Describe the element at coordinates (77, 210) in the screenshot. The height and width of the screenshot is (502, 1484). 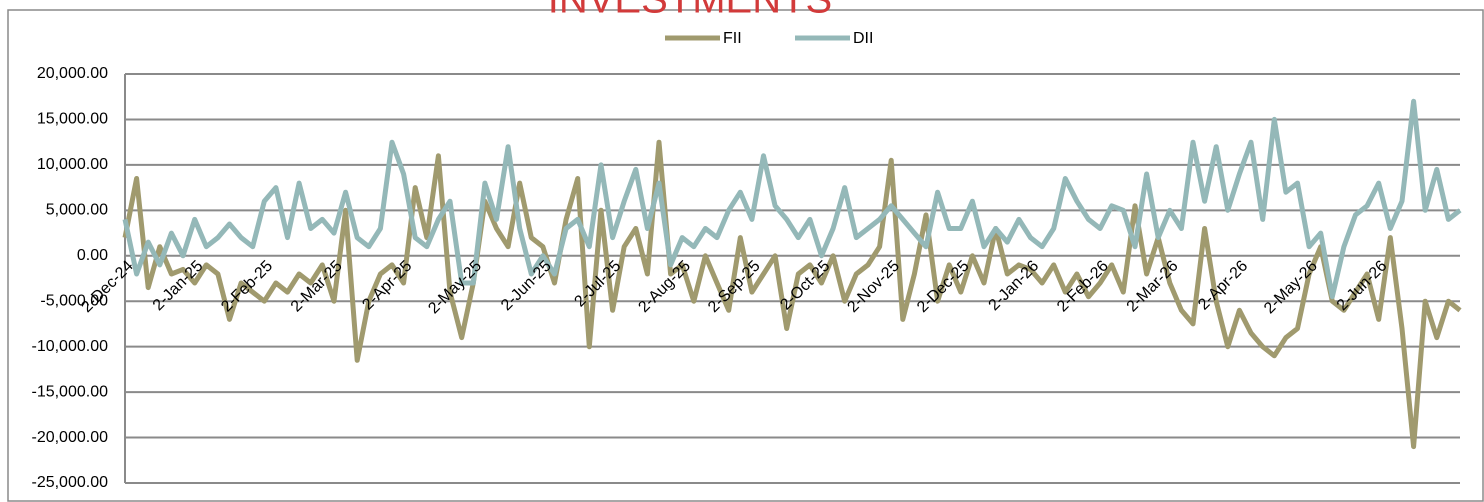
I see `y-tick-label: 5,000.00` at that location.